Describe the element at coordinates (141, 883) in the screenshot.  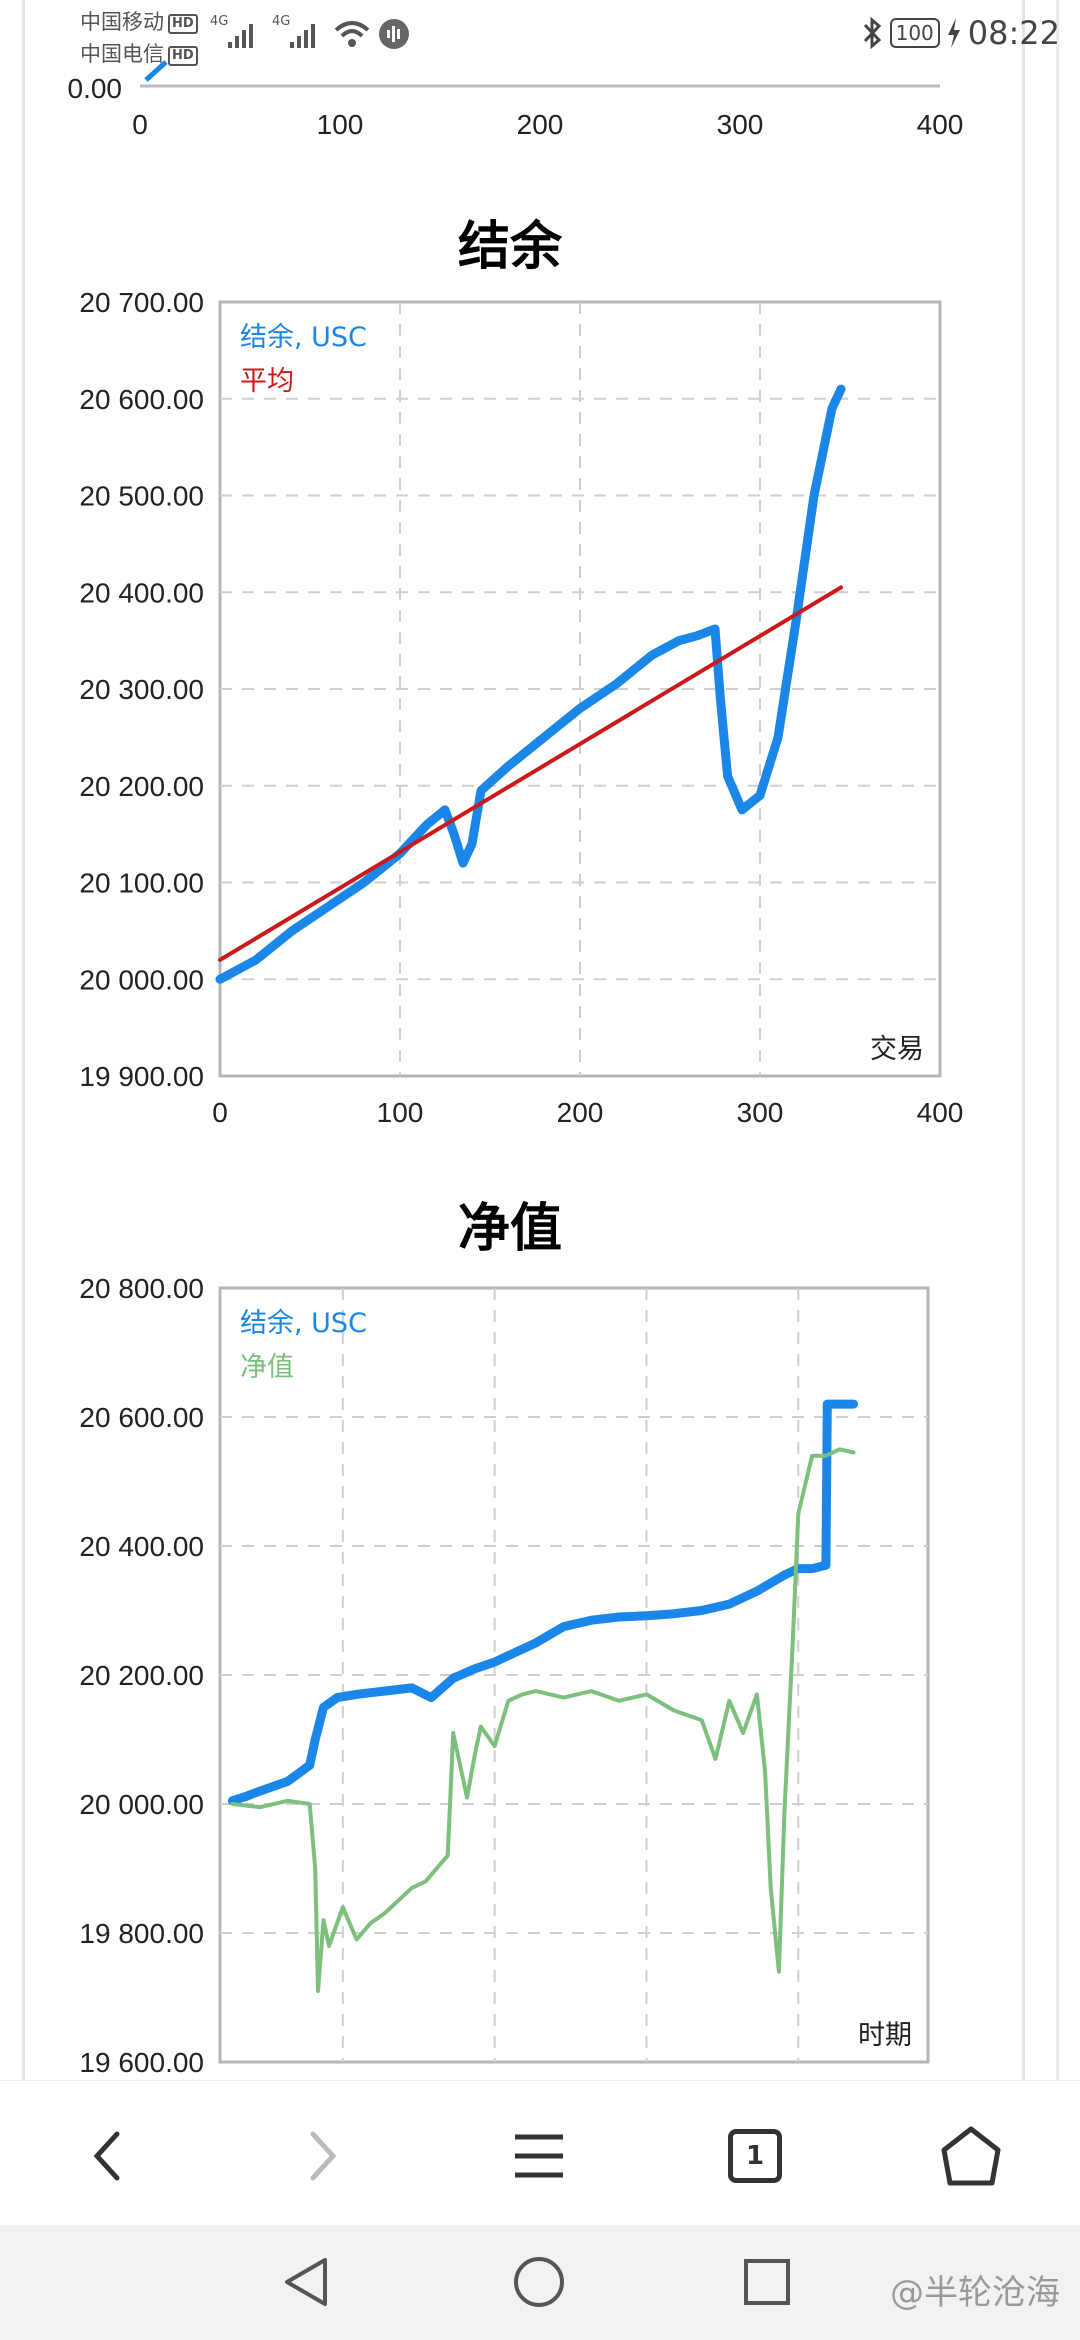
I see `y-tick-label: 20 100.00` at that location.